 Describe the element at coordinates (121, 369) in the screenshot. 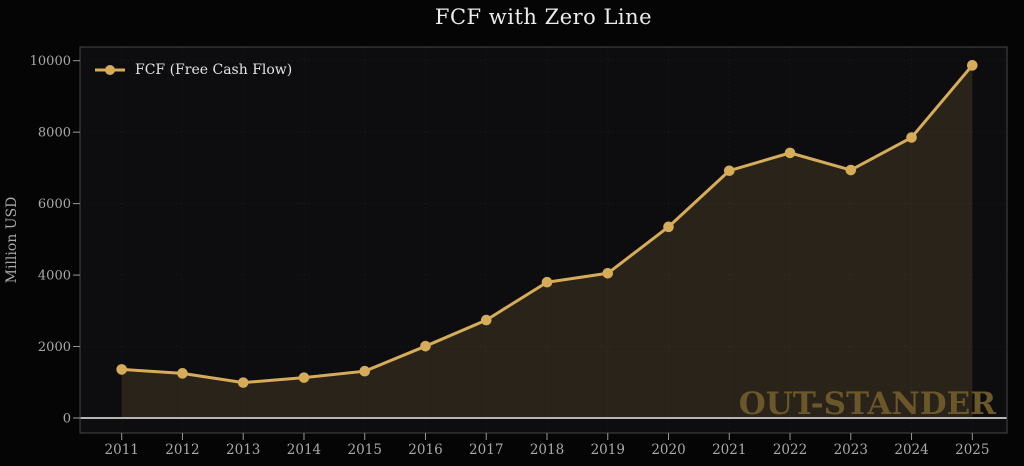

I see `data-point-2011` at that location.